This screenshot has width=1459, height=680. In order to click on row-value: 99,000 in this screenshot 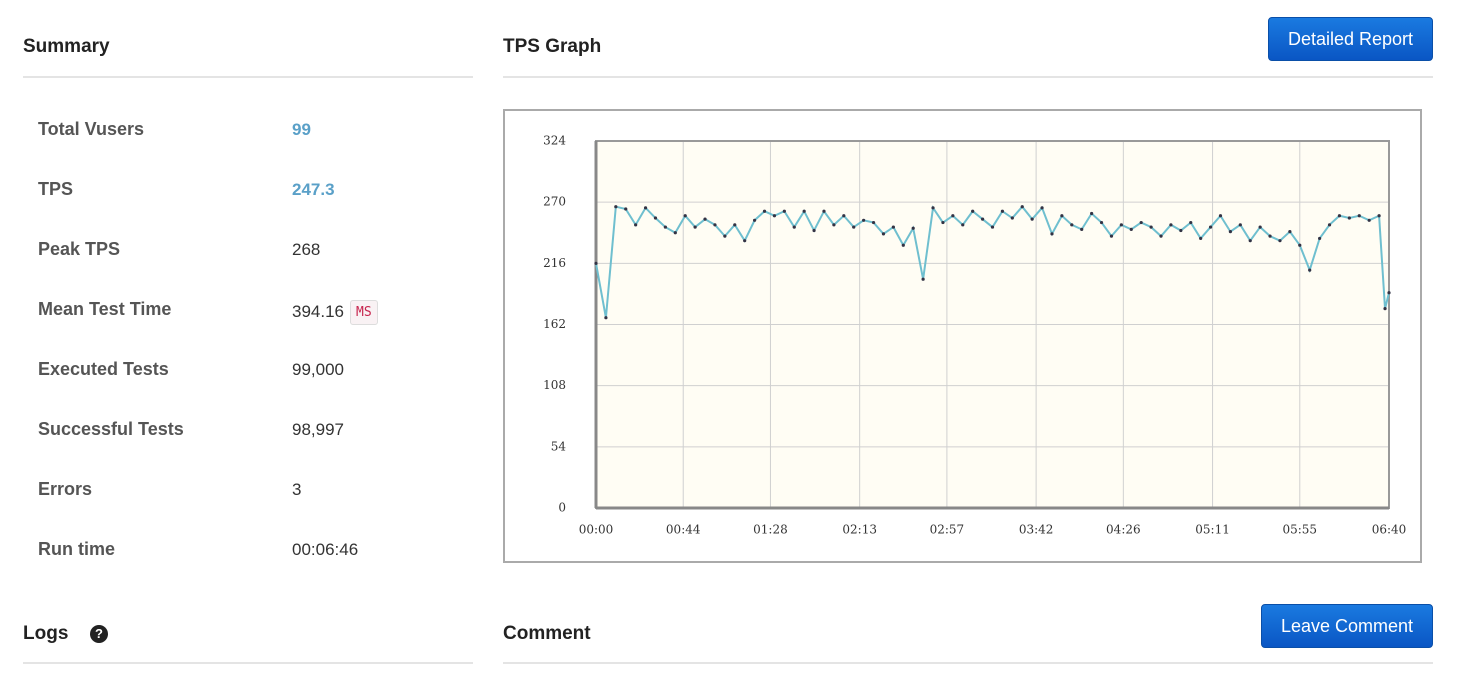, I will do `click(318, 370)`.